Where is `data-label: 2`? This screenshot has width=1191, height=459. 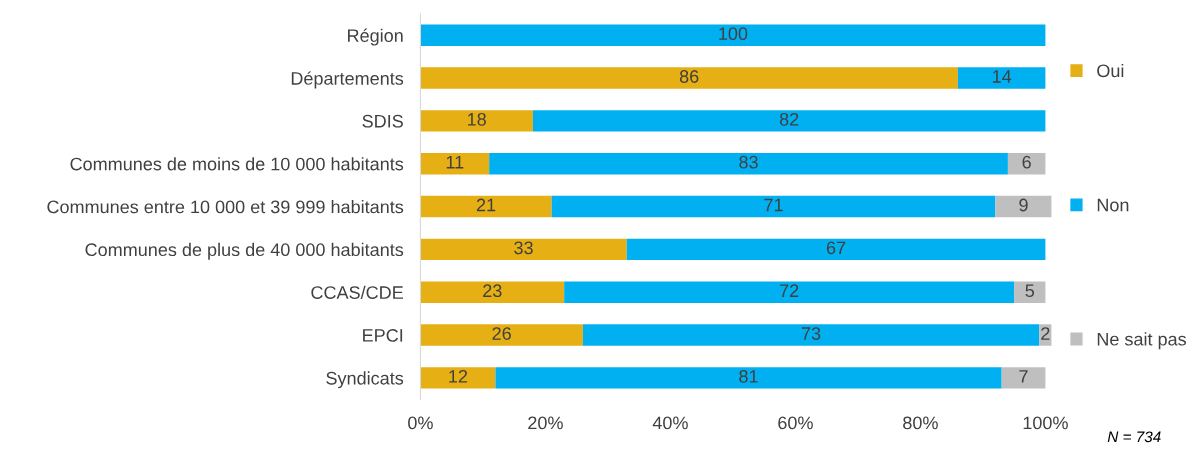 data-label: 2 is located at coordinates (1045, 333).